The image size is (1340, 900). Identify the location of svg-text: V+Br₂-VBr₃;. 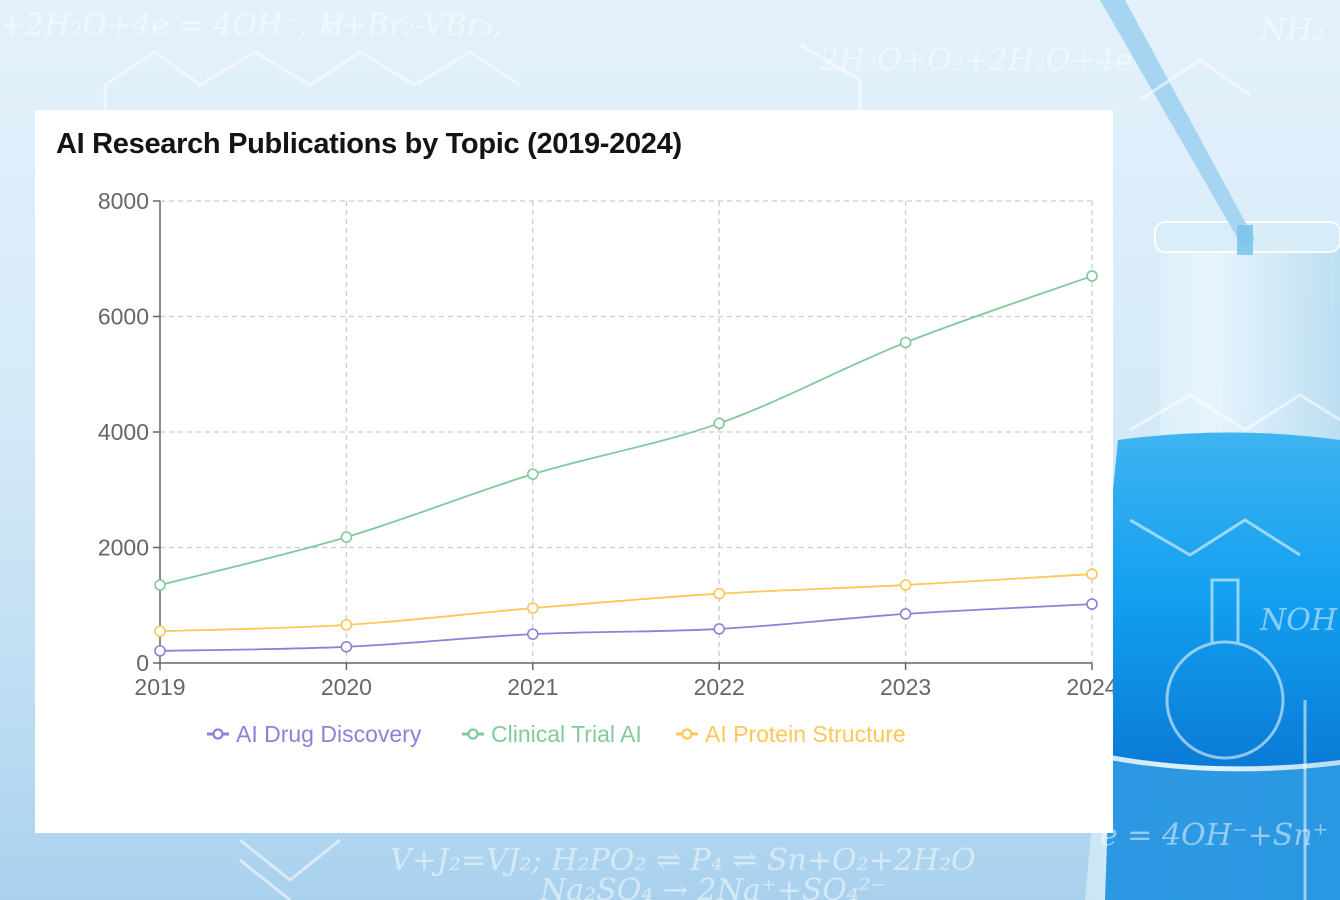
(411, 25).